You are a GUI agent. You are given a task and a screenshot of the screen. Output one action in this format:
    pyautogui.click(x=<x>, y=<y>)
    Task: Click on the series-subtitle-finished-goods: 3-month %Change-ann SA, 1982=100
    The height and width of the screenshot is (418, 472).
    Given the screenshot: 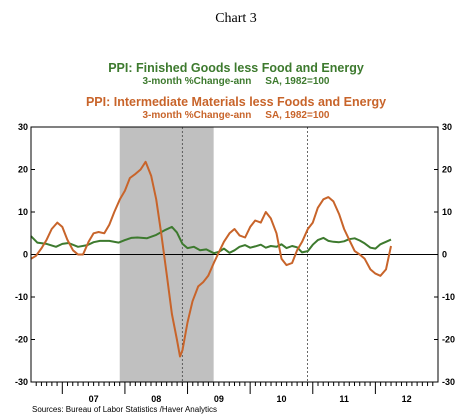 What is the action you would take?
    pyautogui.click(x=236, y=81)
    